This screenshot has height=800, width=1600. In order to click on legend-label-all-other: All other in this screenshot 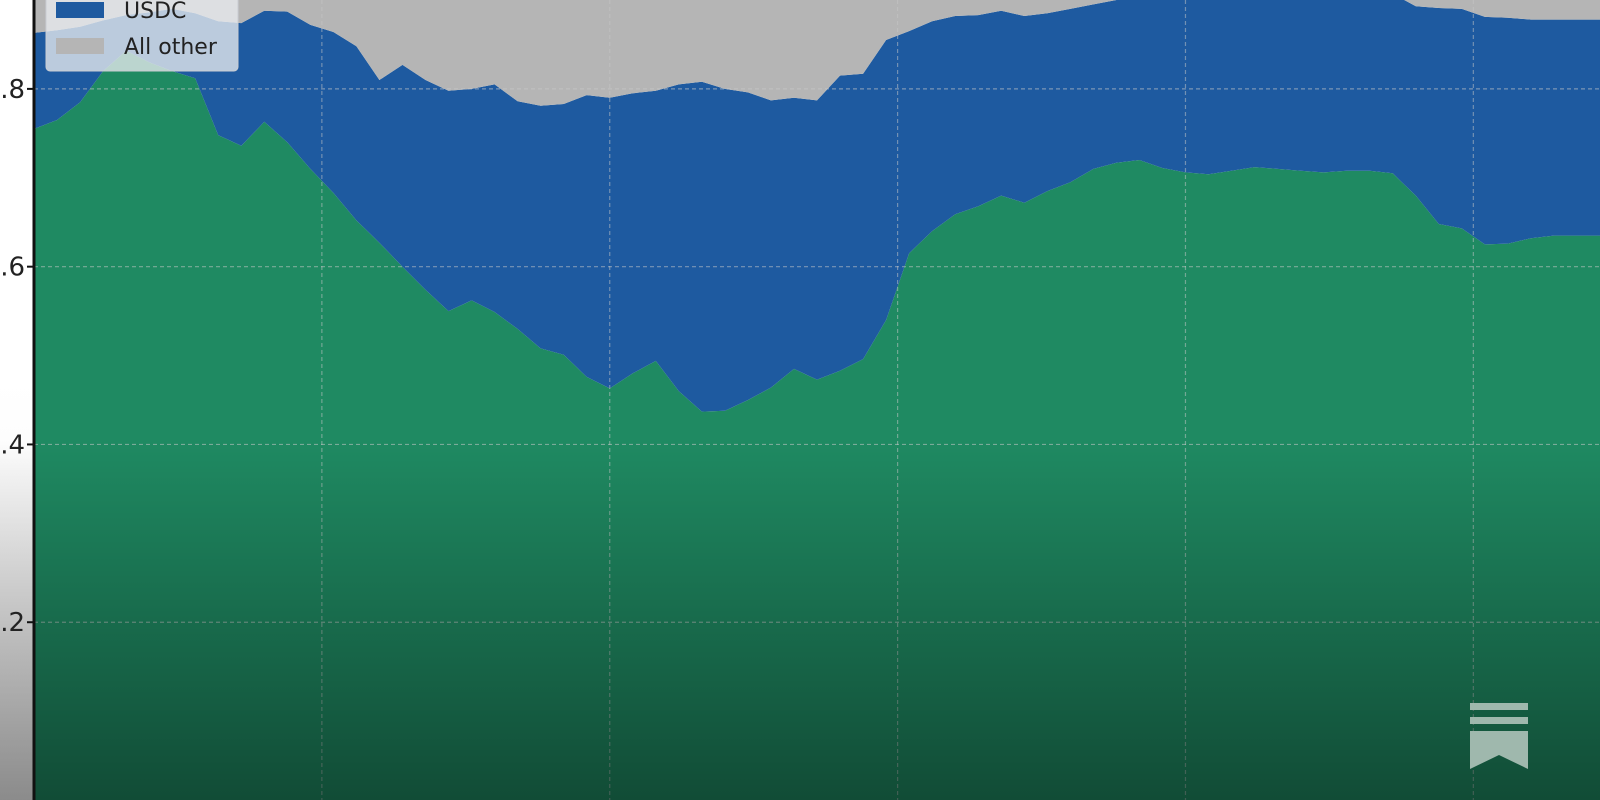, I will do `click(171, 47)`.